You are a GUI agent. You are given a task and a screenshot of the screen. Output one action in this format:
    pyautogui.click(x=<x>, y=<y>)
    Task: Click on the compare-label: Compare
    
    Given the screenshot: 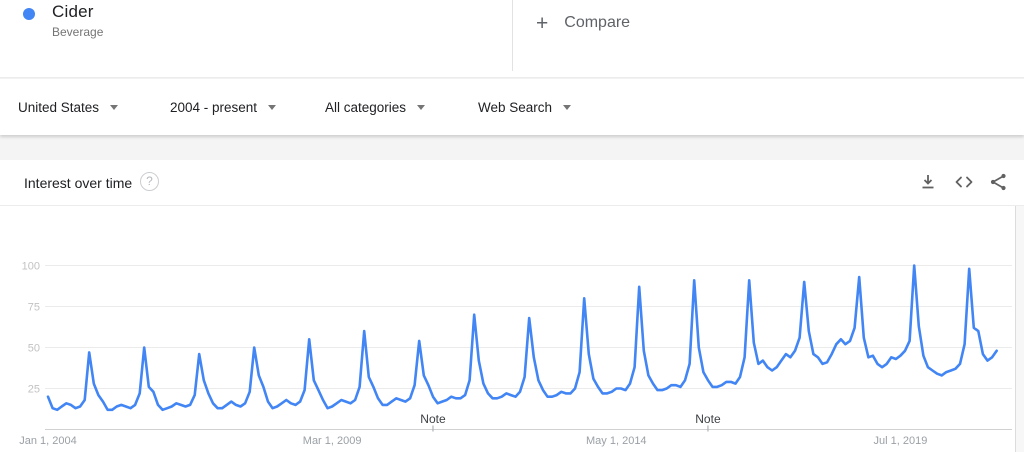 What is the action you would take?
    pyautogui.click(x=597, y=22)
    